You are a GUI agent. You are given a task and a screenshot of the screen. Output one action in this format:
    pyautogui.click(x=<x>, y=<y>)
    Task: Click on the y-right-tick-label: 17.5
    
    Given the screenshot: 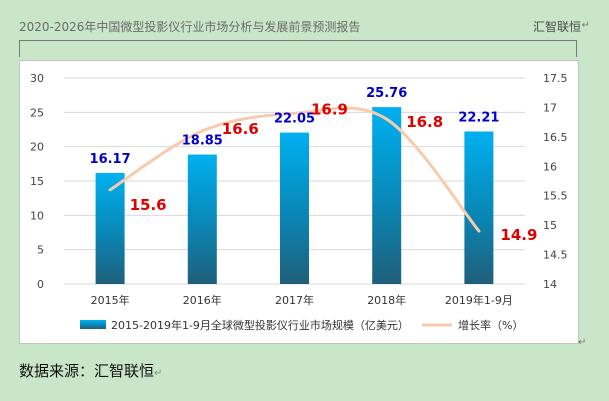 What is the action you would take?
    pyautogui.click(x=555, y=78)
    